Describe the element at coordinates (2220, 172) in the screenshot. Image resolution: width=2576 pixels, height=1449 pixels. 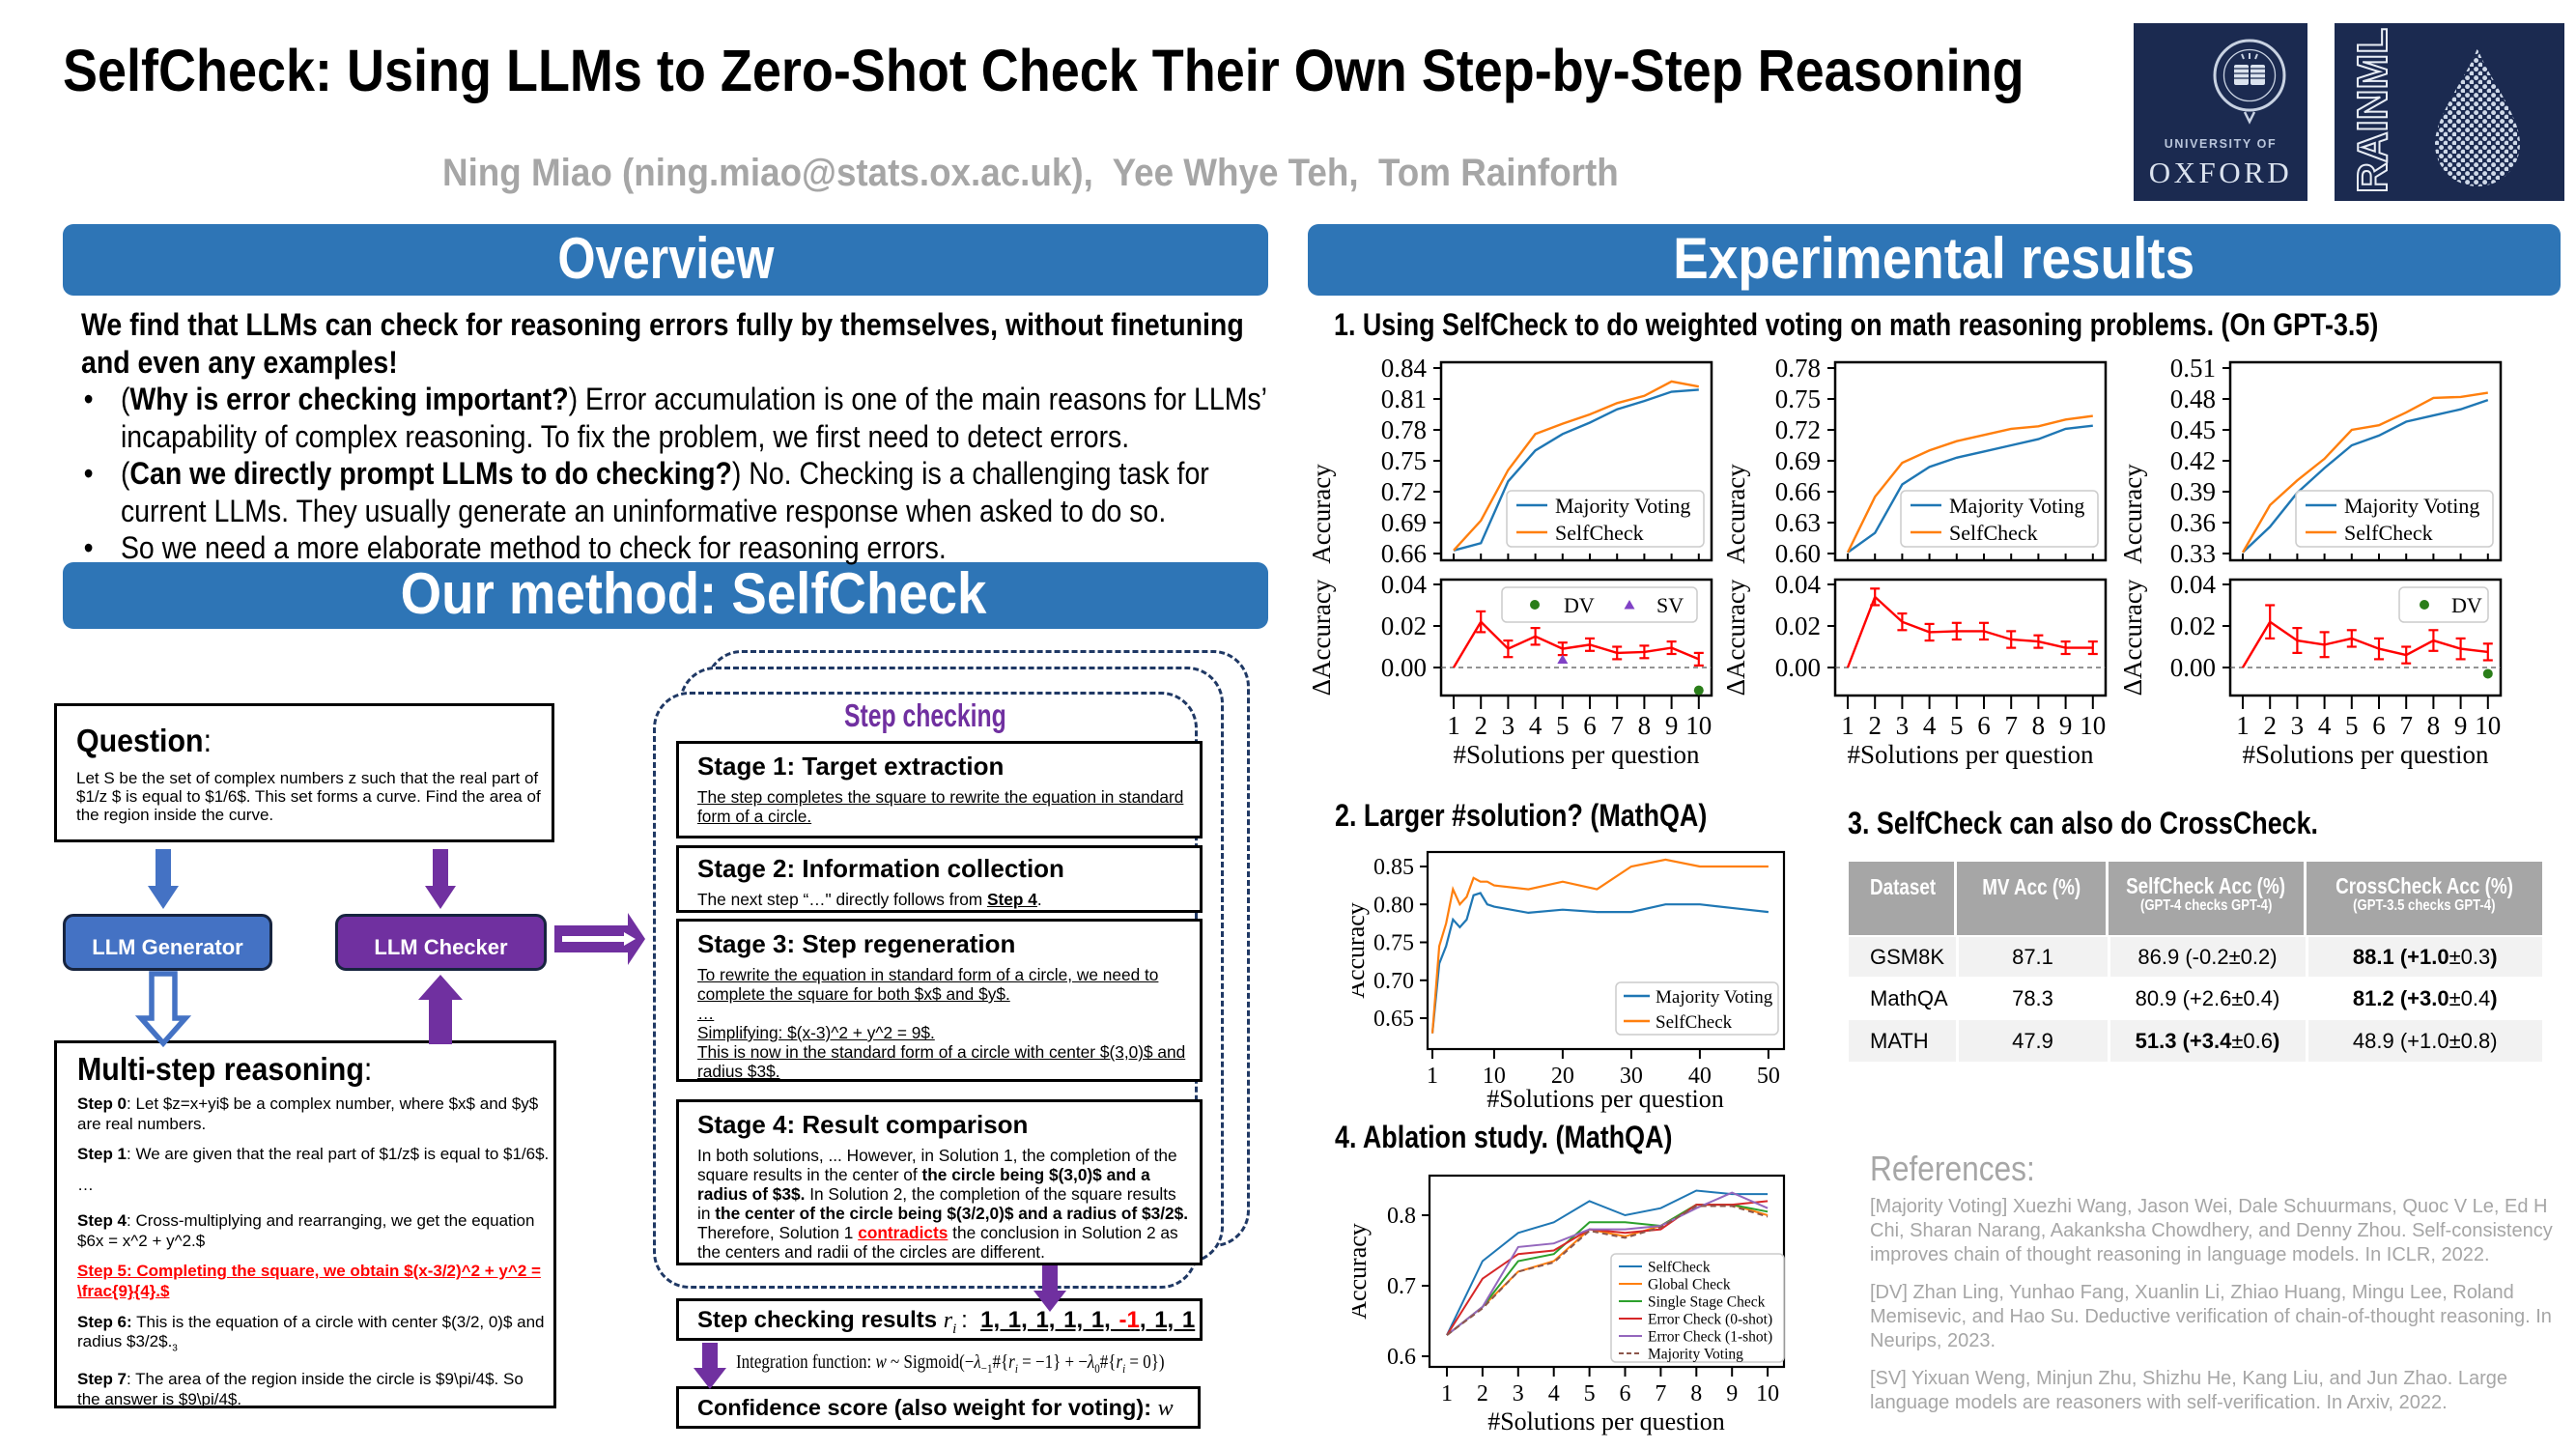
I see `svg-text: OXFORD` at that location.